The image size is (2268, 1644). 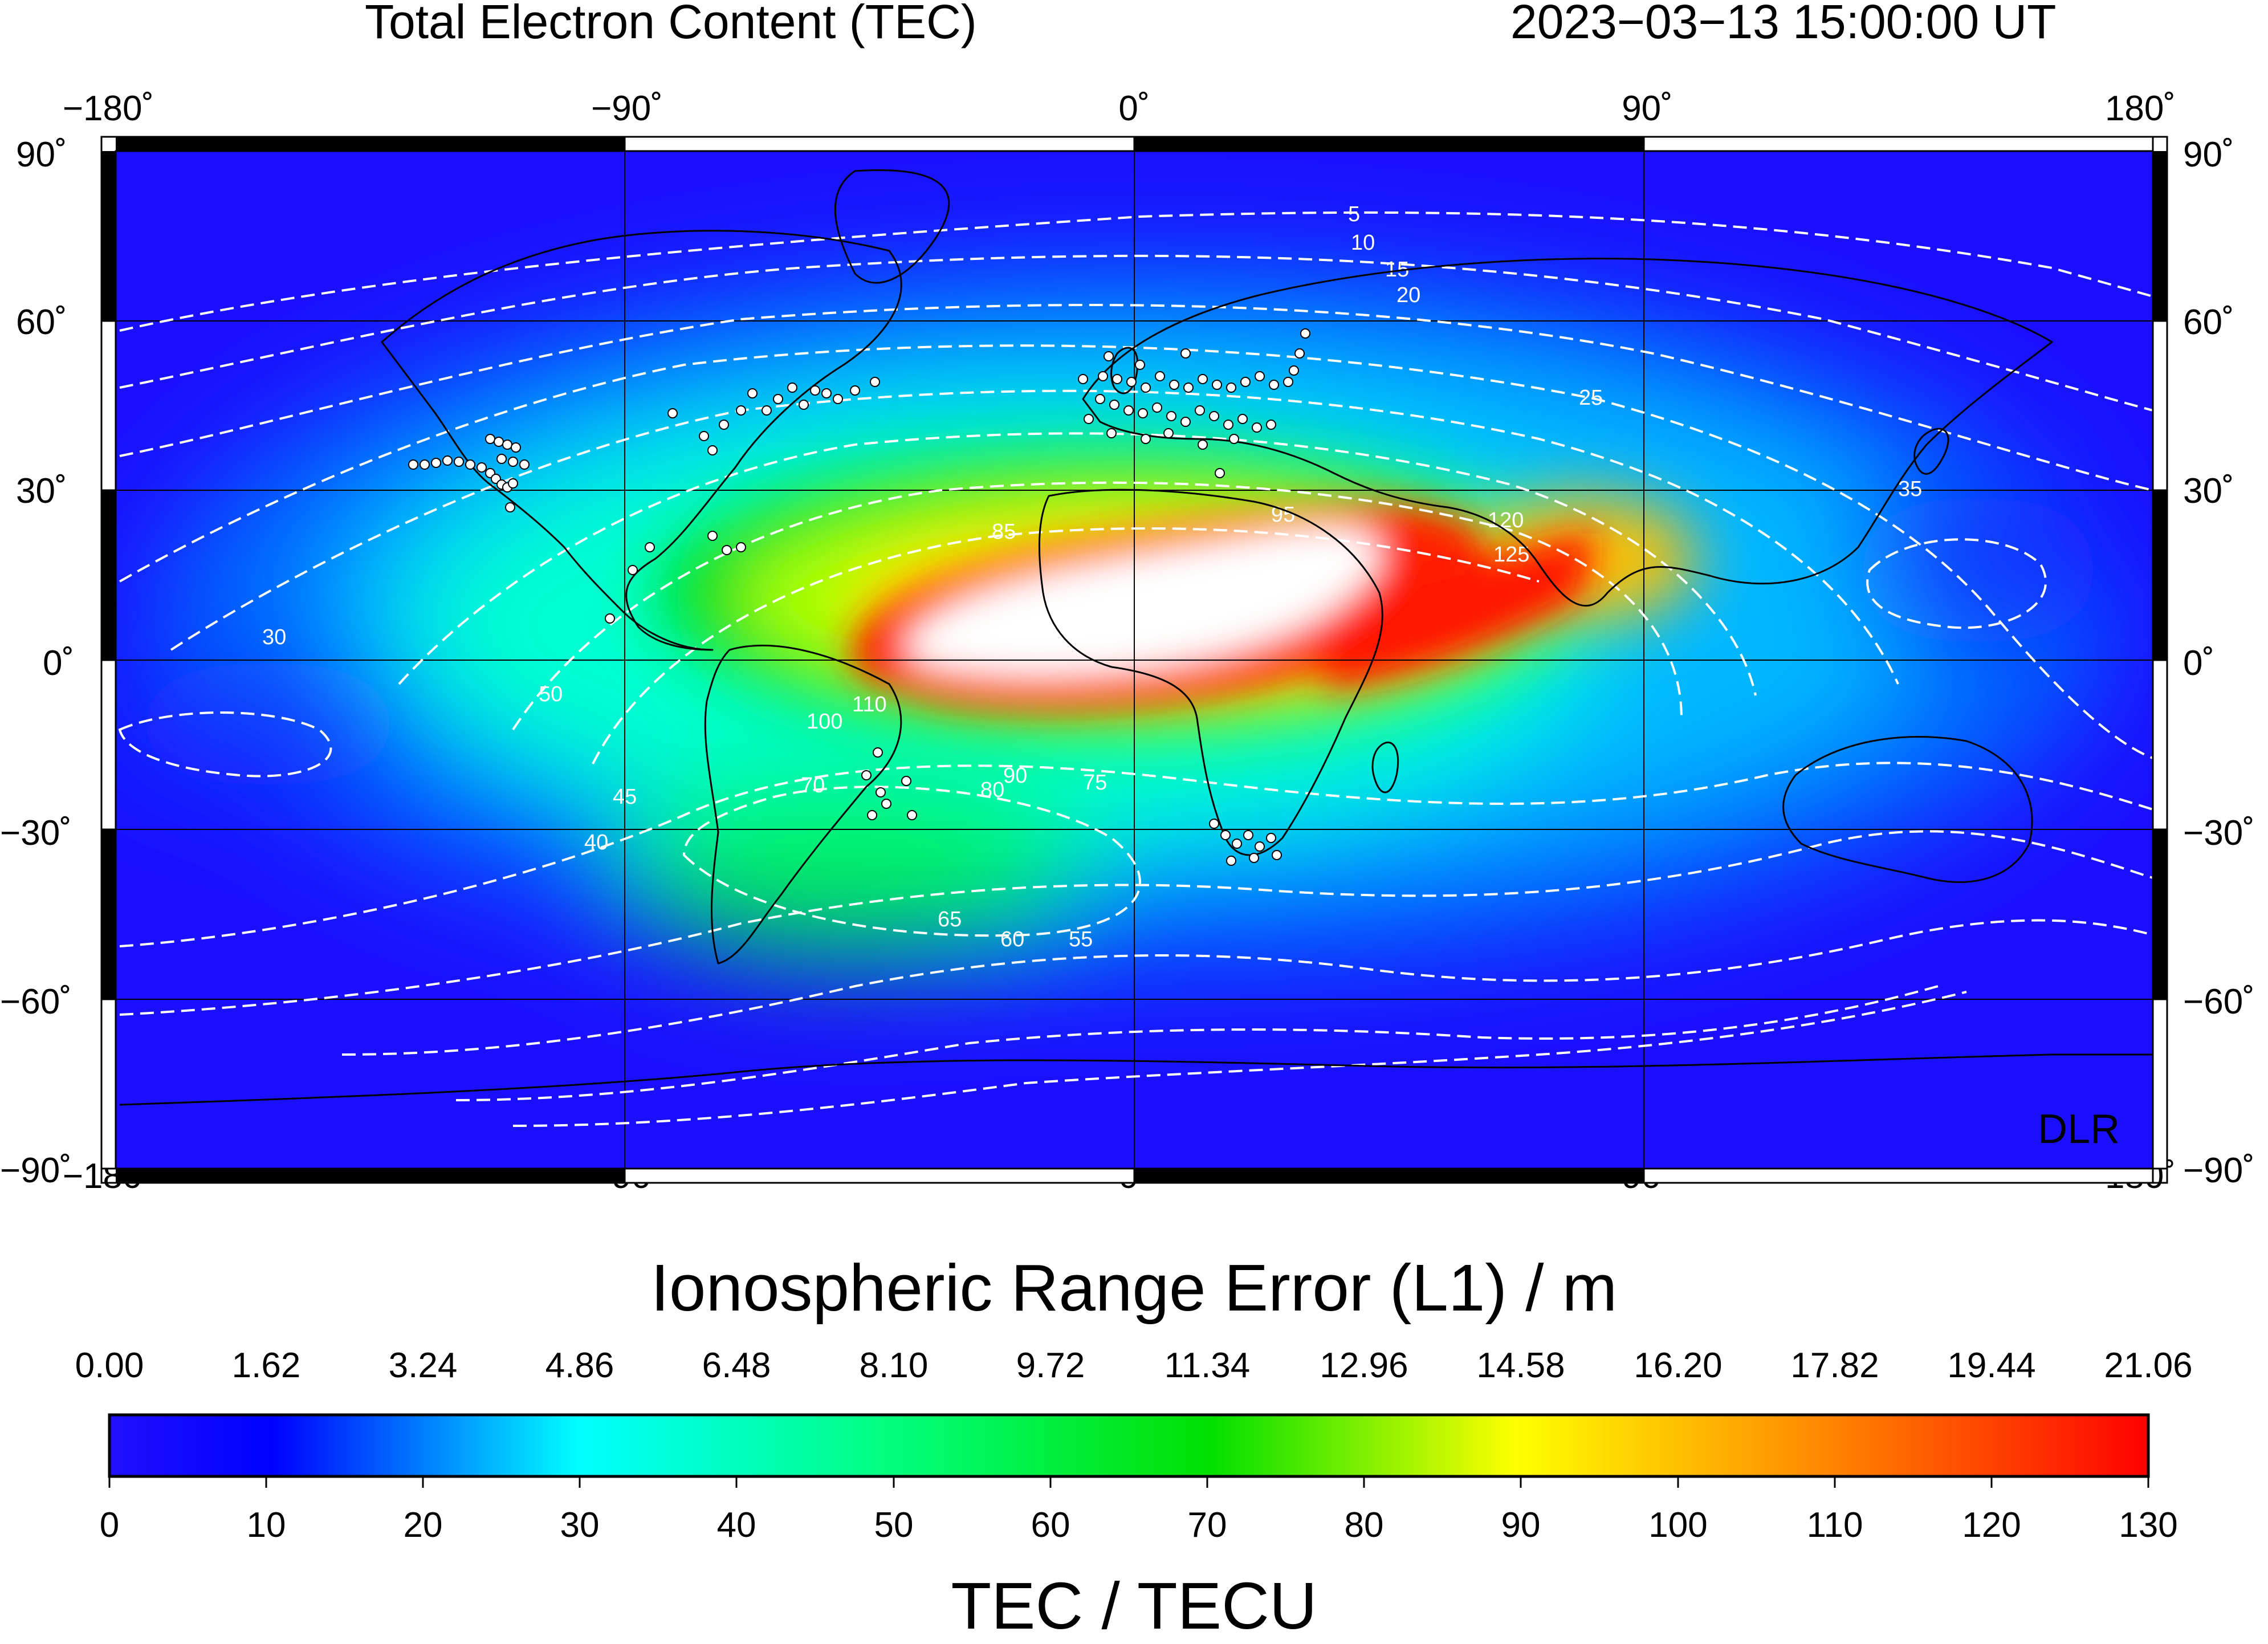 What do you see at coordinates (41, 154) in the screenshot?
I see `lat-tick-left: 90˚` at bounding box center [41, 154].